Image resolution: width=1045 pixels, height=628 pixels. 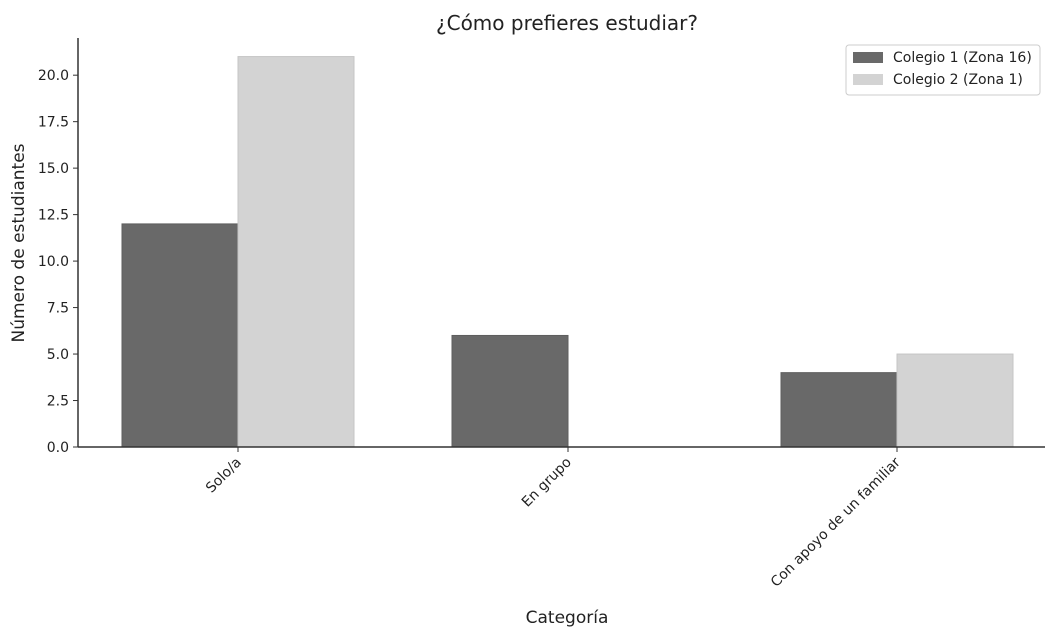 What do you see at coordinates (53, 76) in the screenshot?
I see `y-tick-label: 20.0` at bounding box center [53, 76].